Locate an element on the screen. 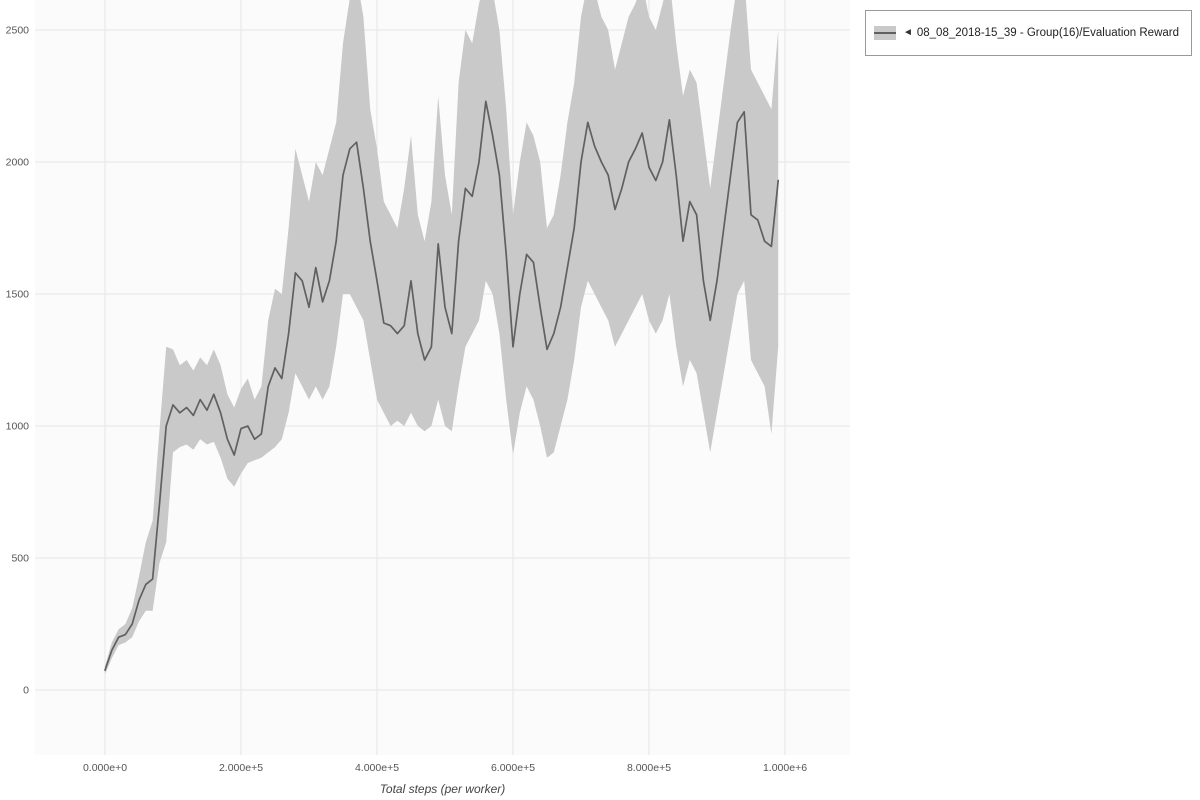  svg-text: 0.000e+0 is located at coordinates (105, 768).